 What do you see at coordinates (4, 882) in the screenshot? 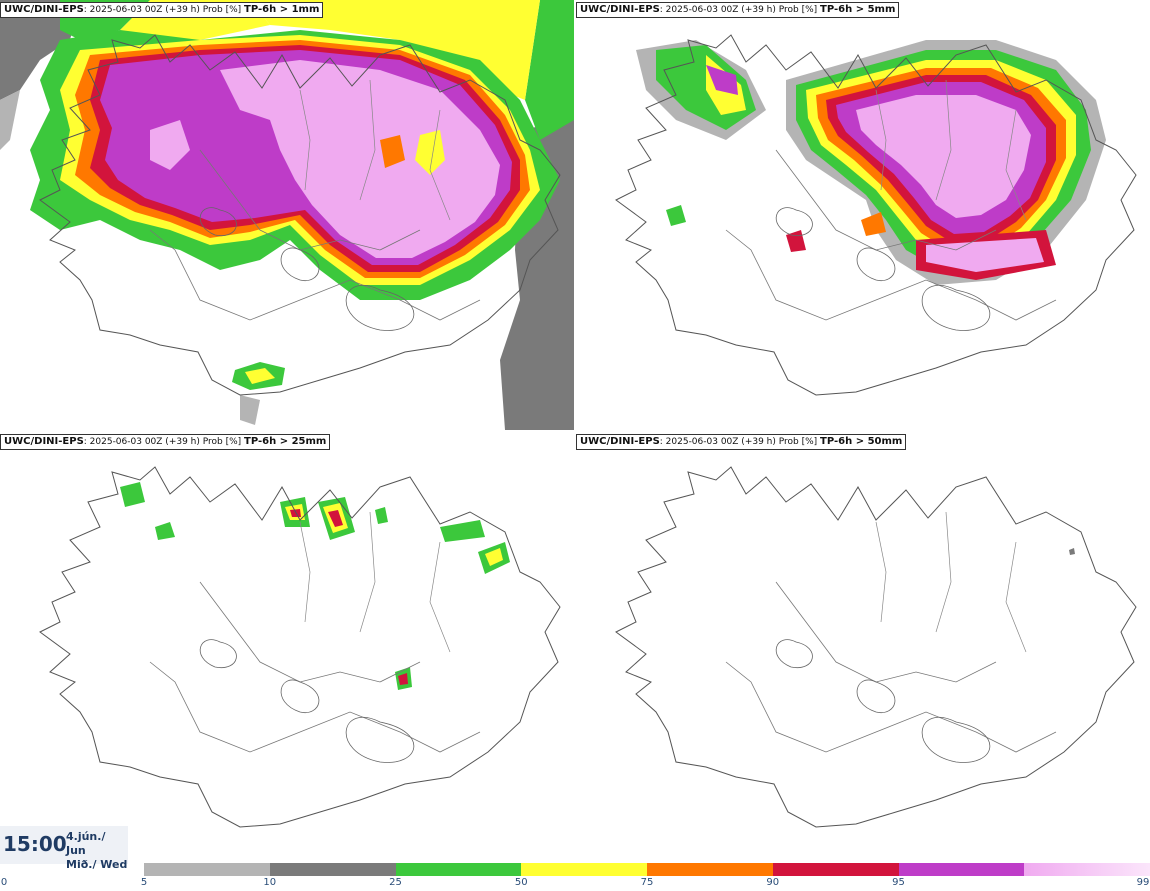
I see `colorbar-tick-label: 0` at bounding box center [4, 882].